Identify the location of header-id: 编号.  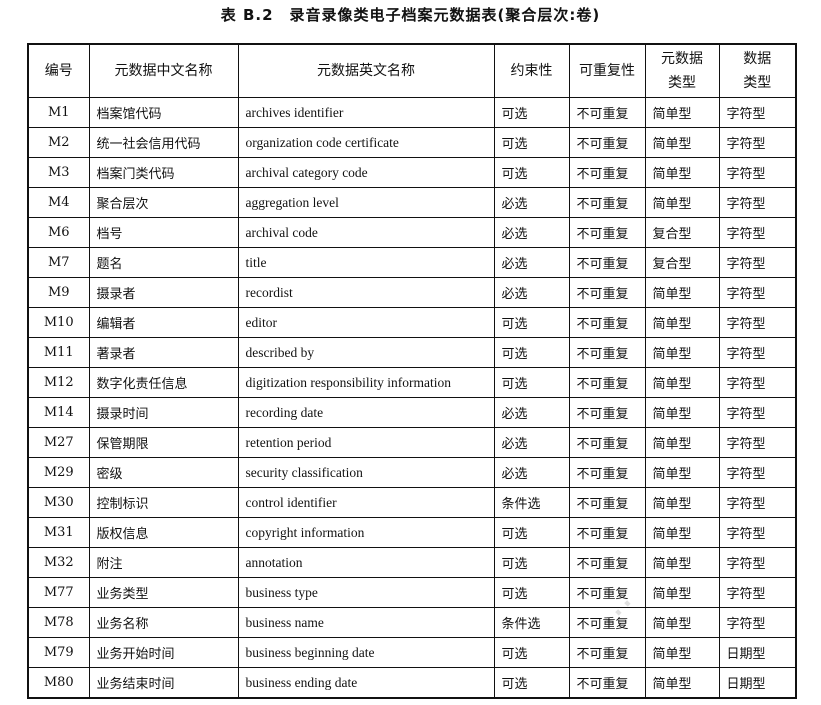
(58, 70).